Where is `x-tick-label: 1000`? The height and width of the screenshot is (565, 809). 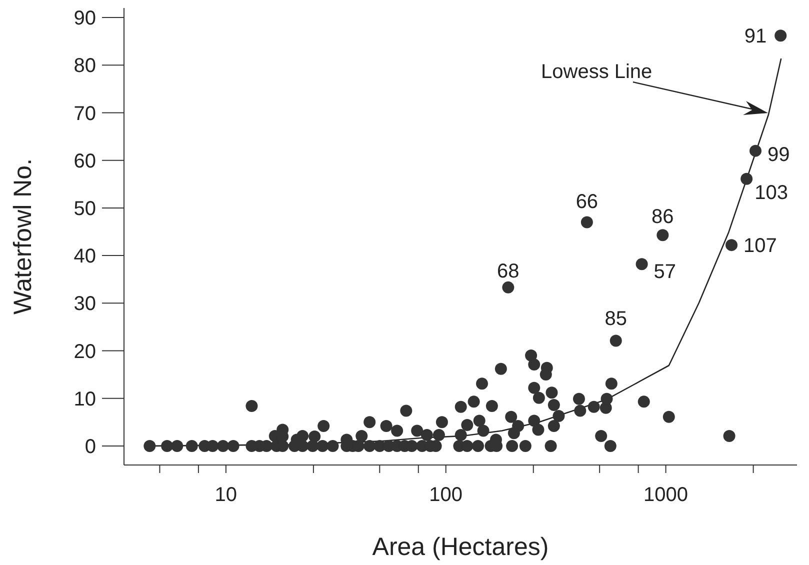
x-tick-label: 1000 is located at coordinates (666, 495).